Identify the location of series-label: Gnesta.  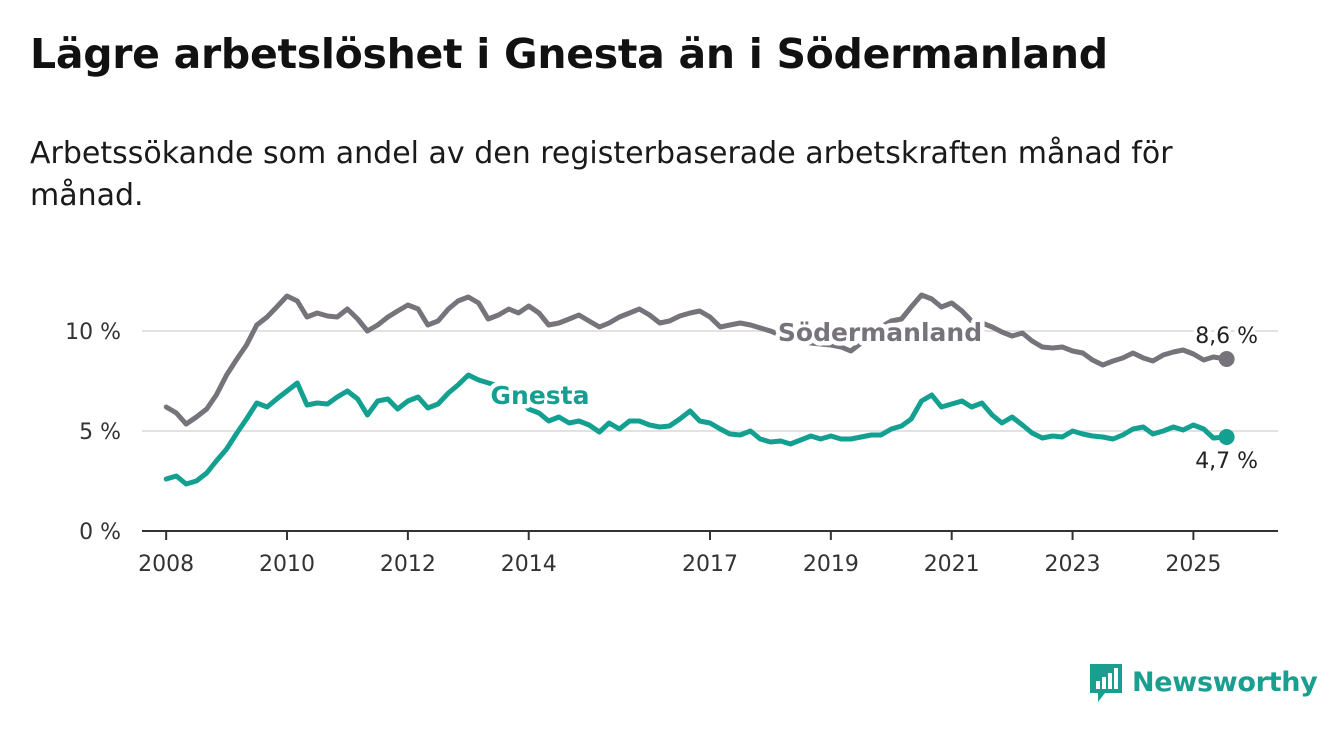
(540, 395).